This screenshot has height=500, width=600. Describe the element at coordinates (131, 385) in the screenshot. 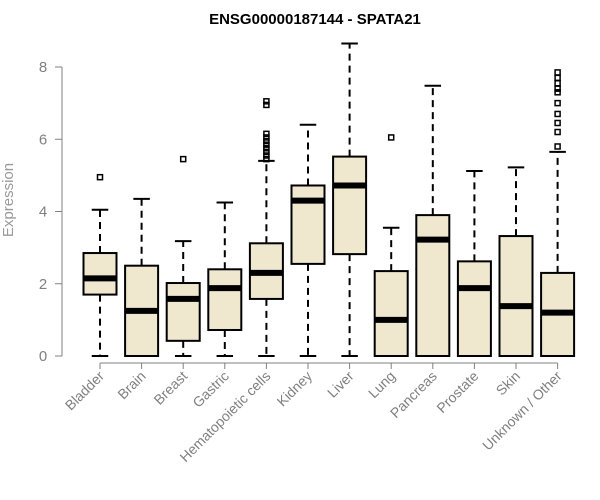

I see `x-tick-label: Brain` at that location.